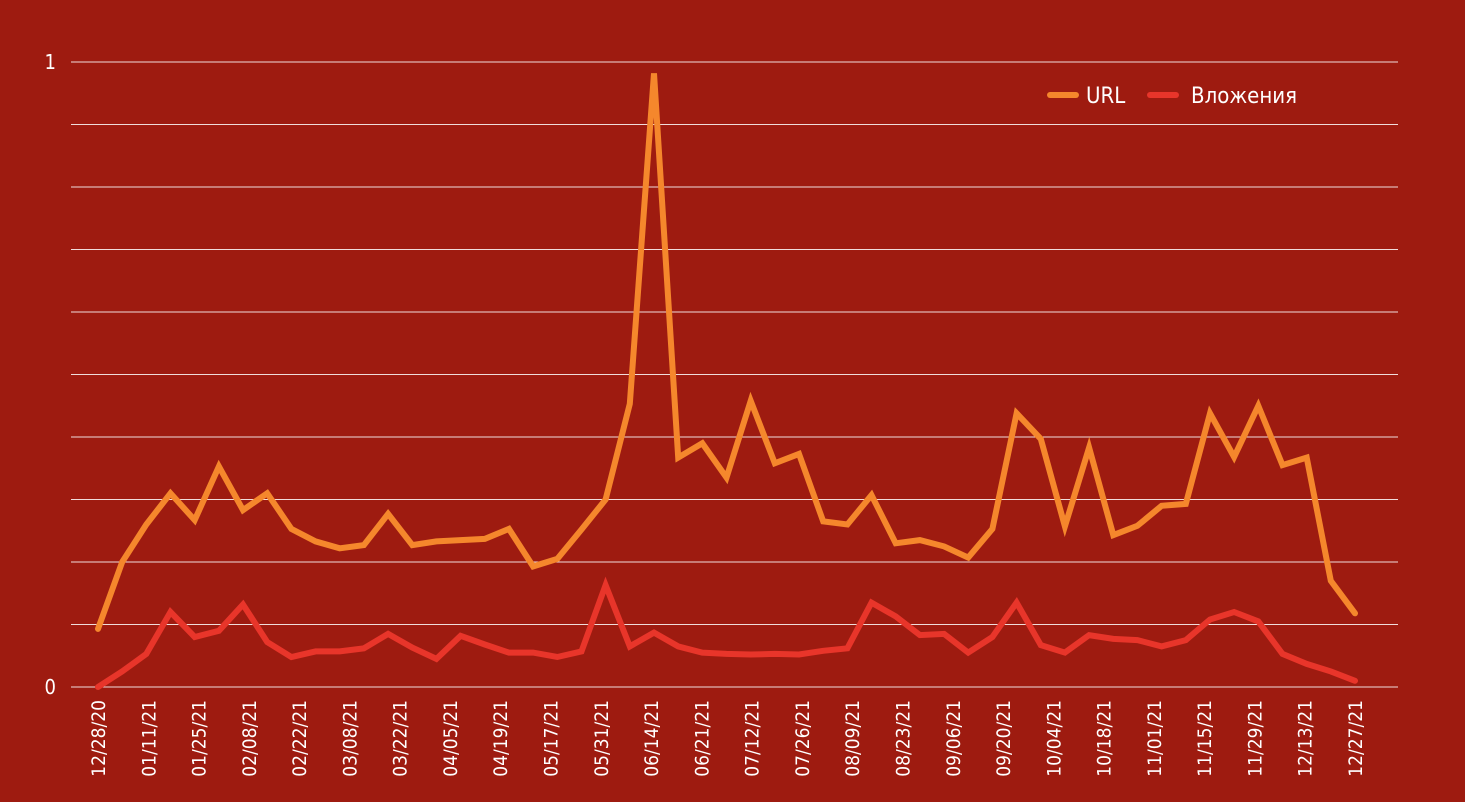  What do you see at coordinates (200, 738) in the screenshot?
I see `x-tick-label: 01/25/21` at bounding box center [200, 738].